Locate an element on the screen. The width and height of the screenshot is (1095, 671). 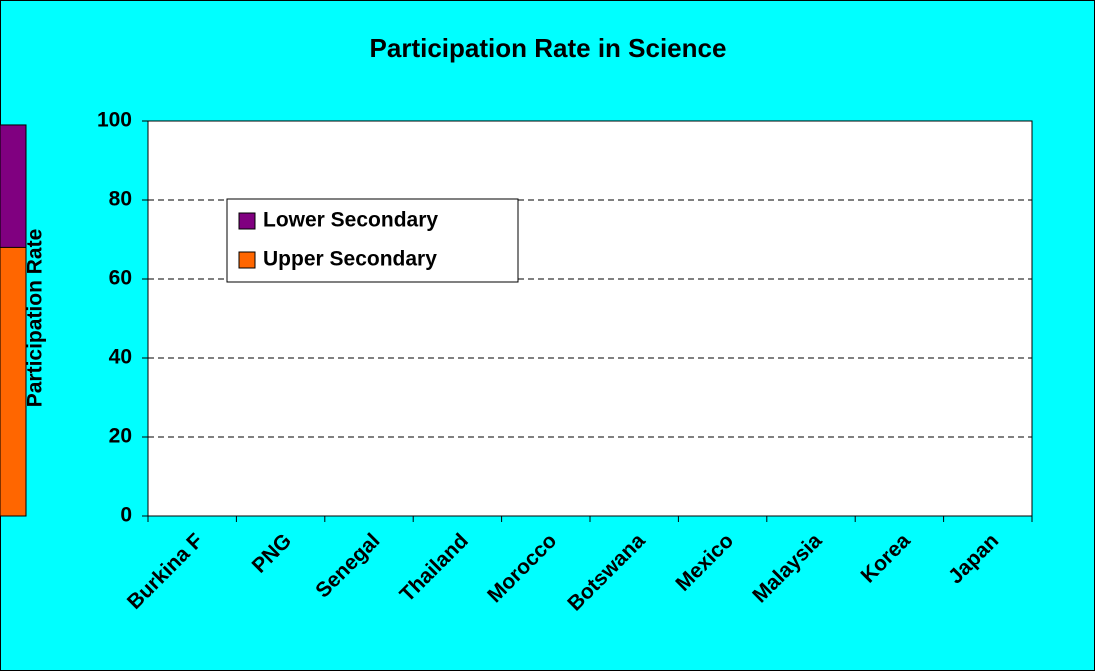
legend-label: Lower Secondary is located at coordinates (350, 220).